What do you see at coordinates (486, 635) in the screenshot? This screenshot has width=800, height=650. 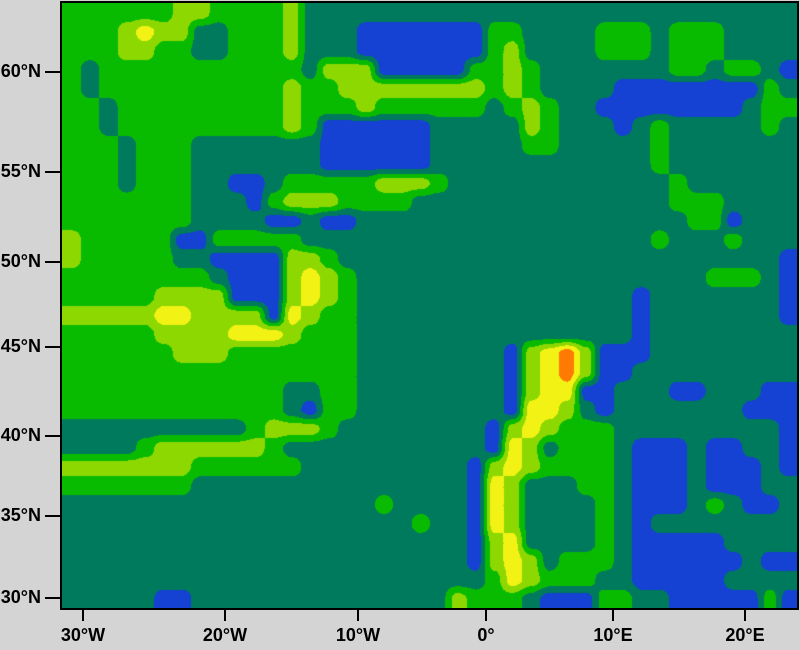 I see `x-tick-label: 0°` at bounding box center [486, 635].